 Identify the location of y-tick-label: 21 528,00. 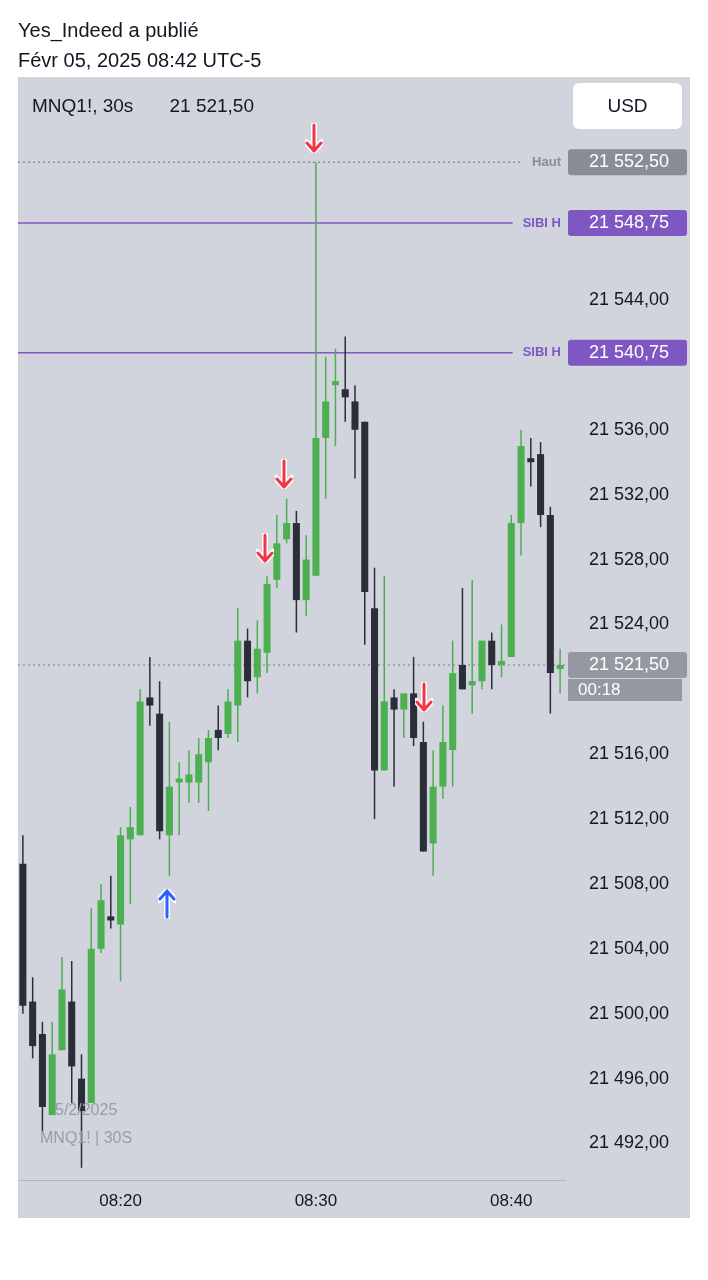
(629, 558).